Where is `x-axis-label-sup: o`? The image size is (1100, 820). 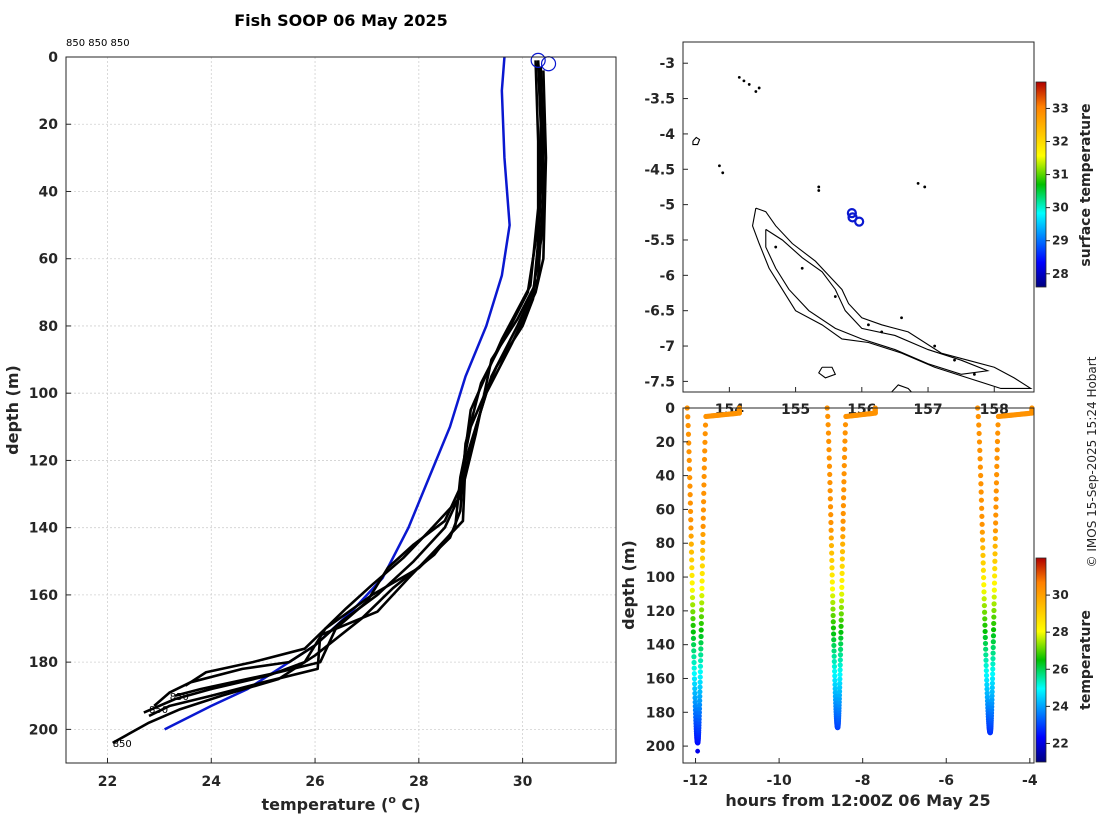
x-axis-label-sup: o is located at coordinates (392, 799).